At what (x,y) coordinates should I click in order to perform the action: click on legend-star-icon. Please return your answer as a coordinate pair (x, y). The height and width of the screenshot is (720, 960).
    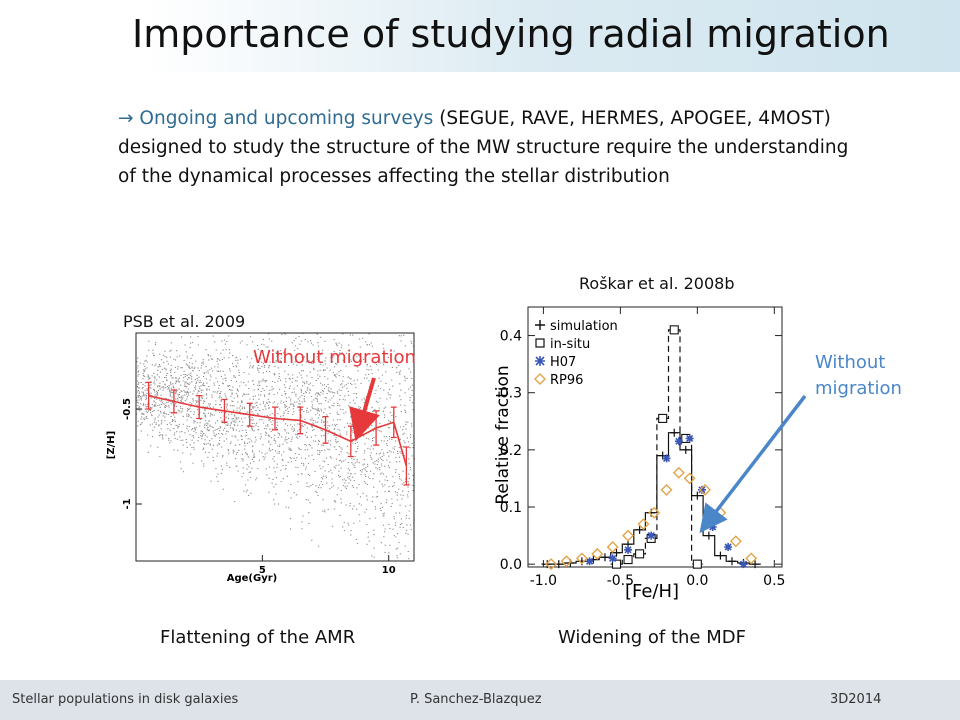
    Looking at the image, I should click on (540, 361).